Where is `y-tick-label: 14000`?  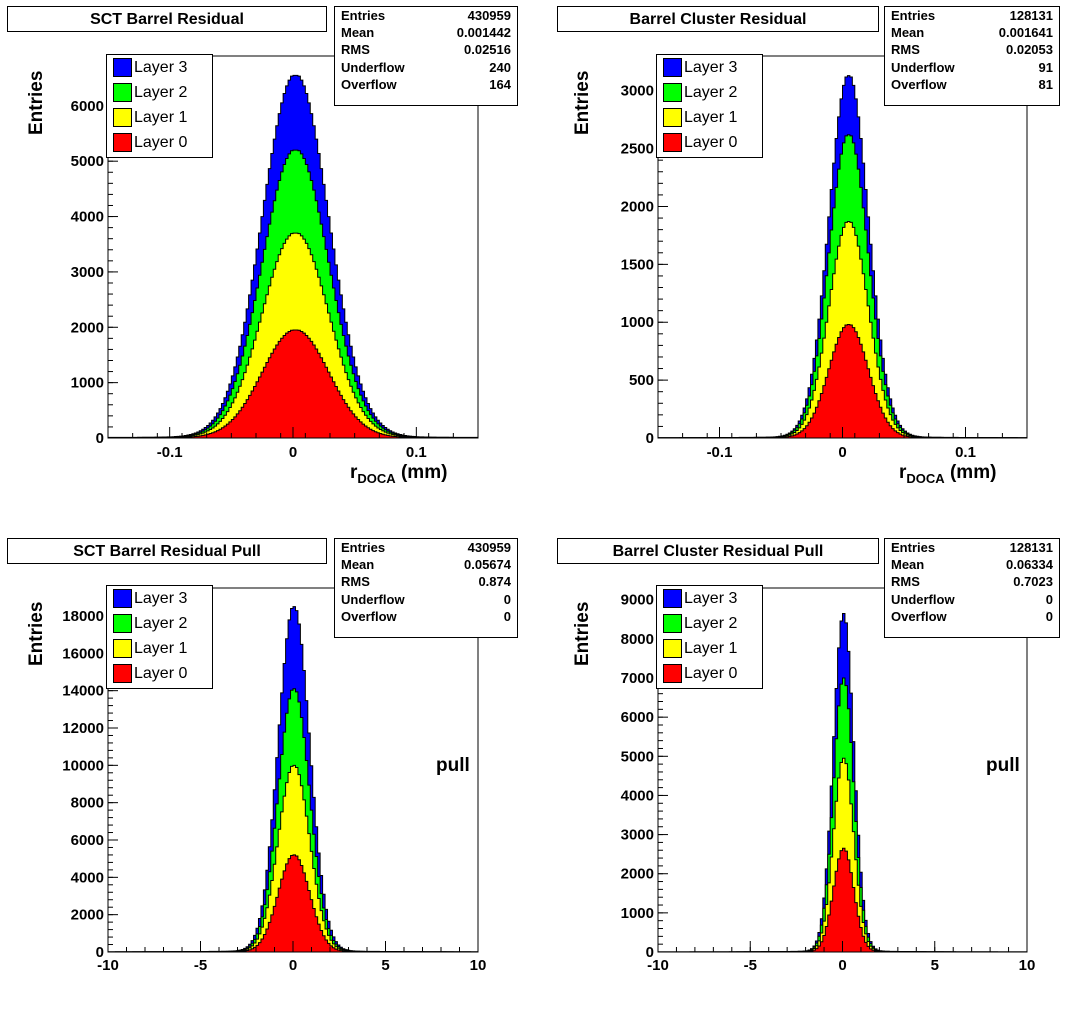
y-tick-label: 14000 is located at coordinates (83, 691).